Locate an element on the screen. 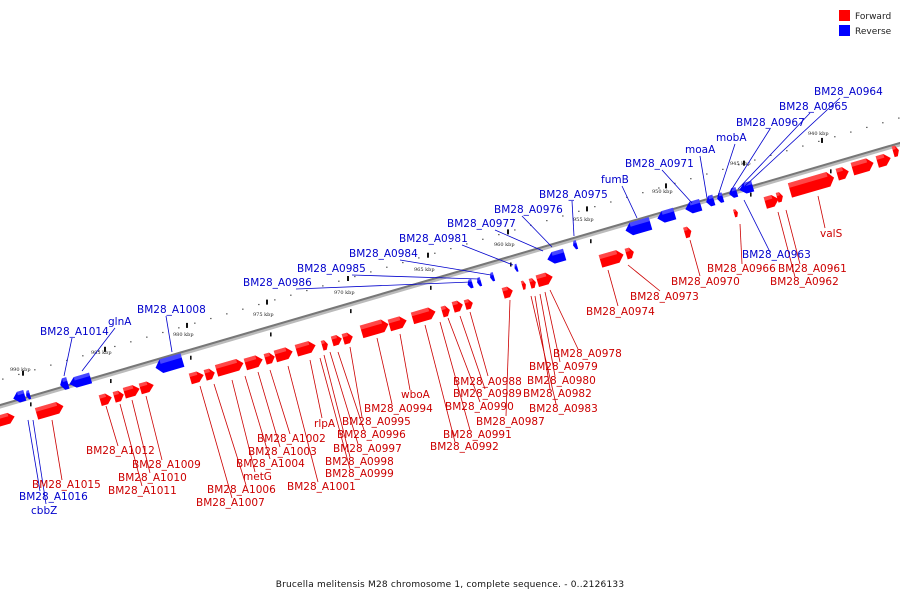  gene-label: BM28_A0975 is located at coordinates (573, 195).